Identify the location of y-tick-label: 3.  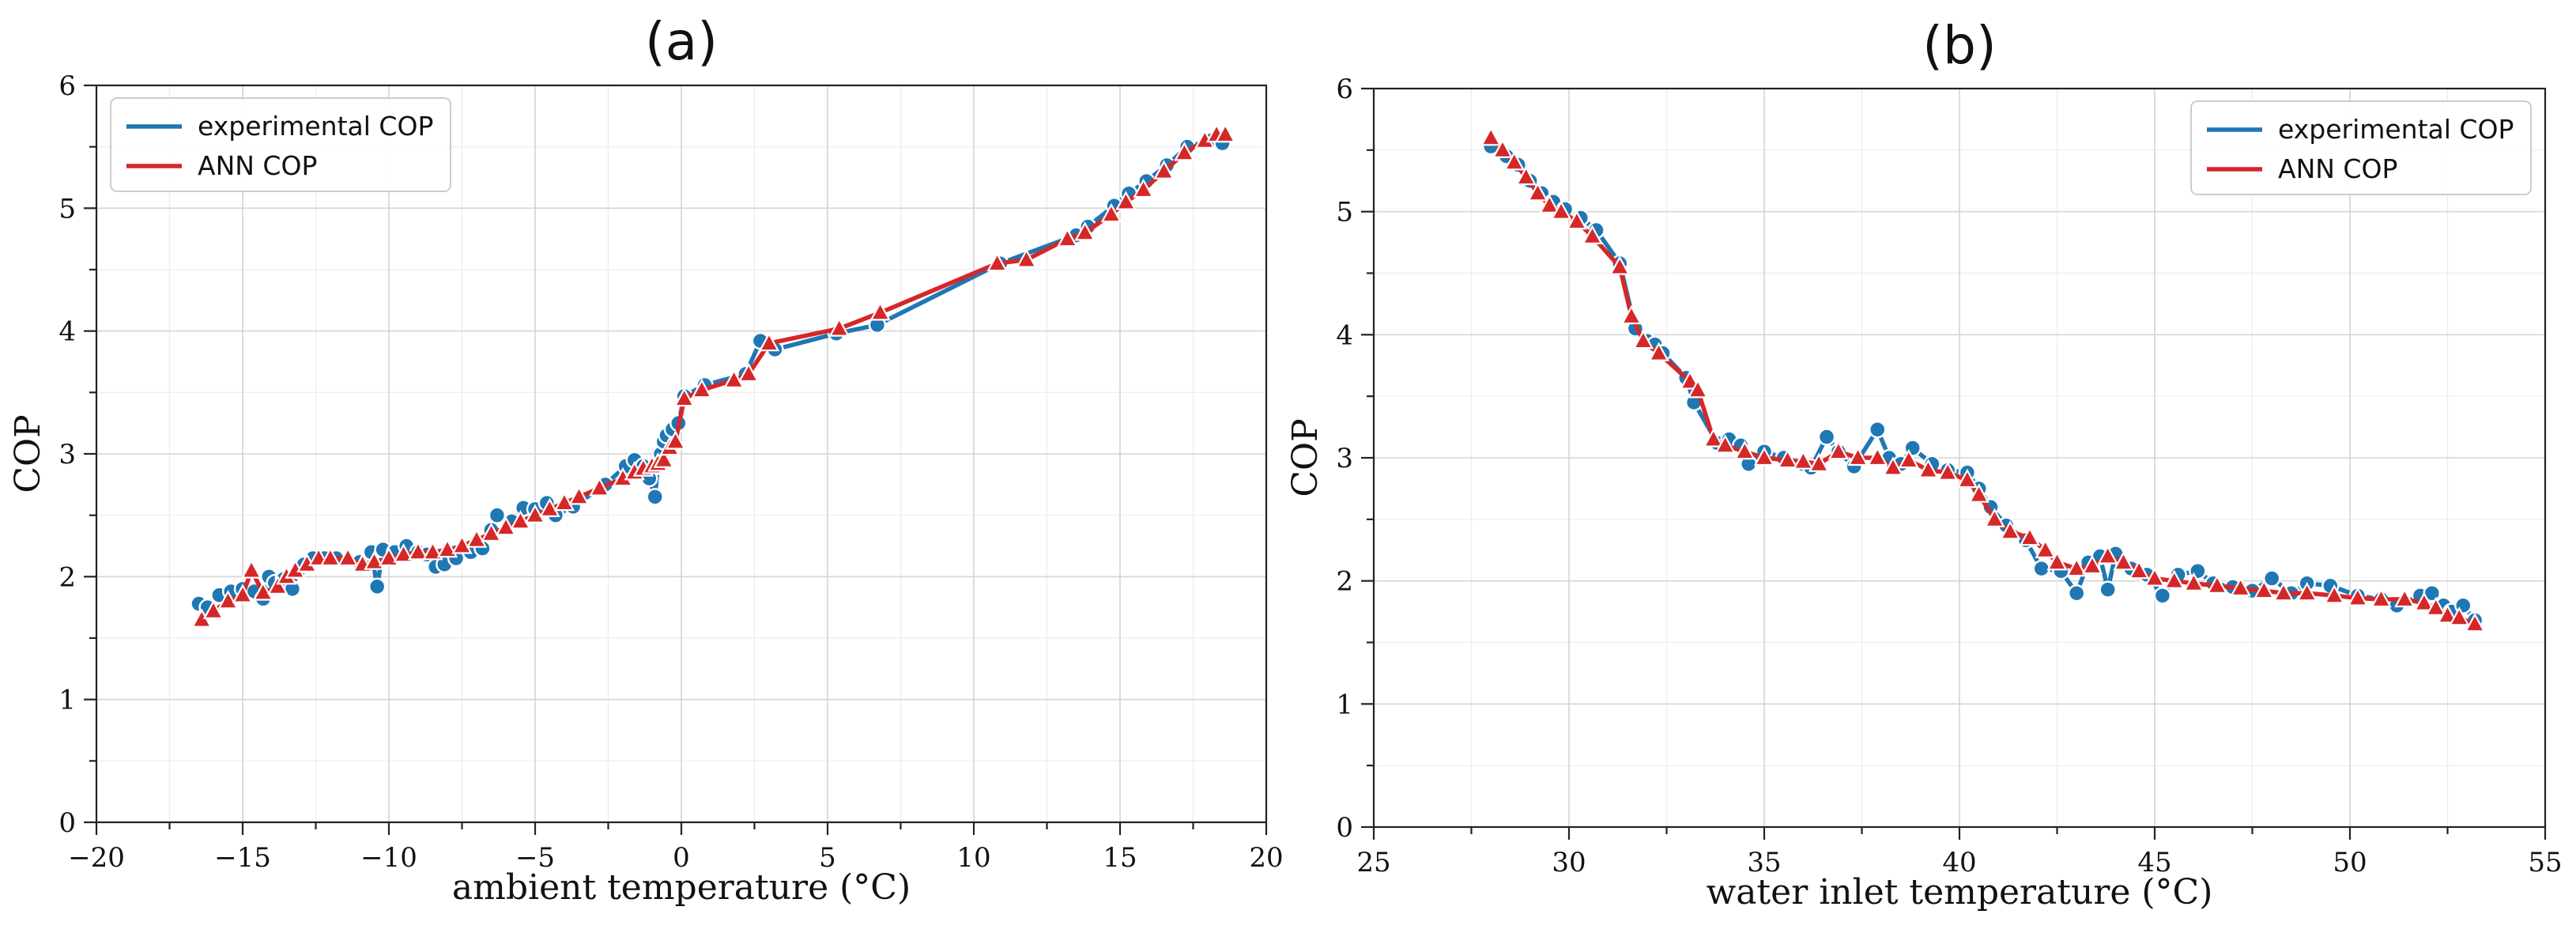
(1345, 459).